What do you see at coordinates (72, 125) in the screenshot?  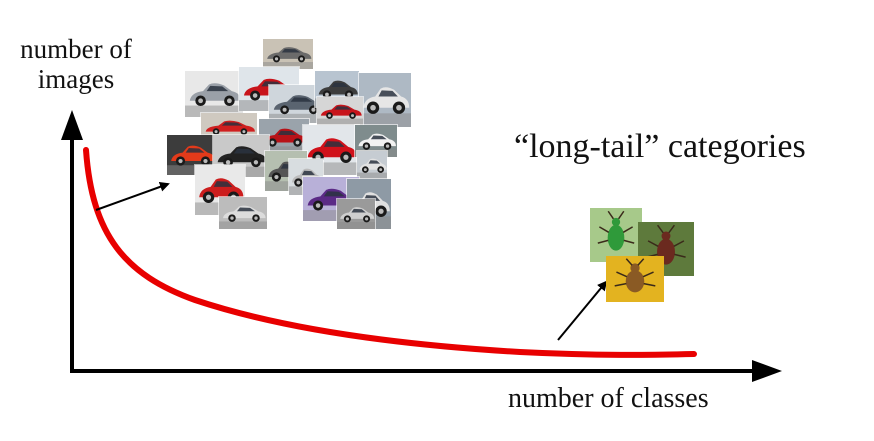 I see `y-axis-arrowhead` at bounding box center [72, 125].